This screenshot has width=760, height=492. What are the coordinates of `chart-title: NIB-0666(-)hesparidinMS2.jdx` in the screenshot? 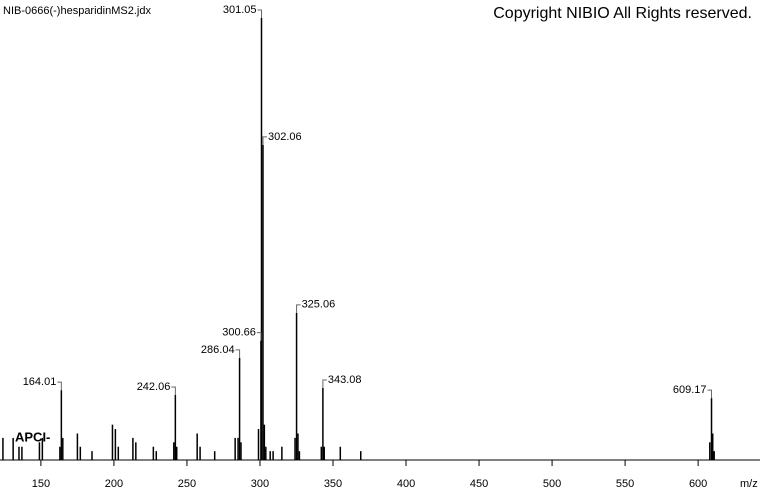 It's located at (77, 11).